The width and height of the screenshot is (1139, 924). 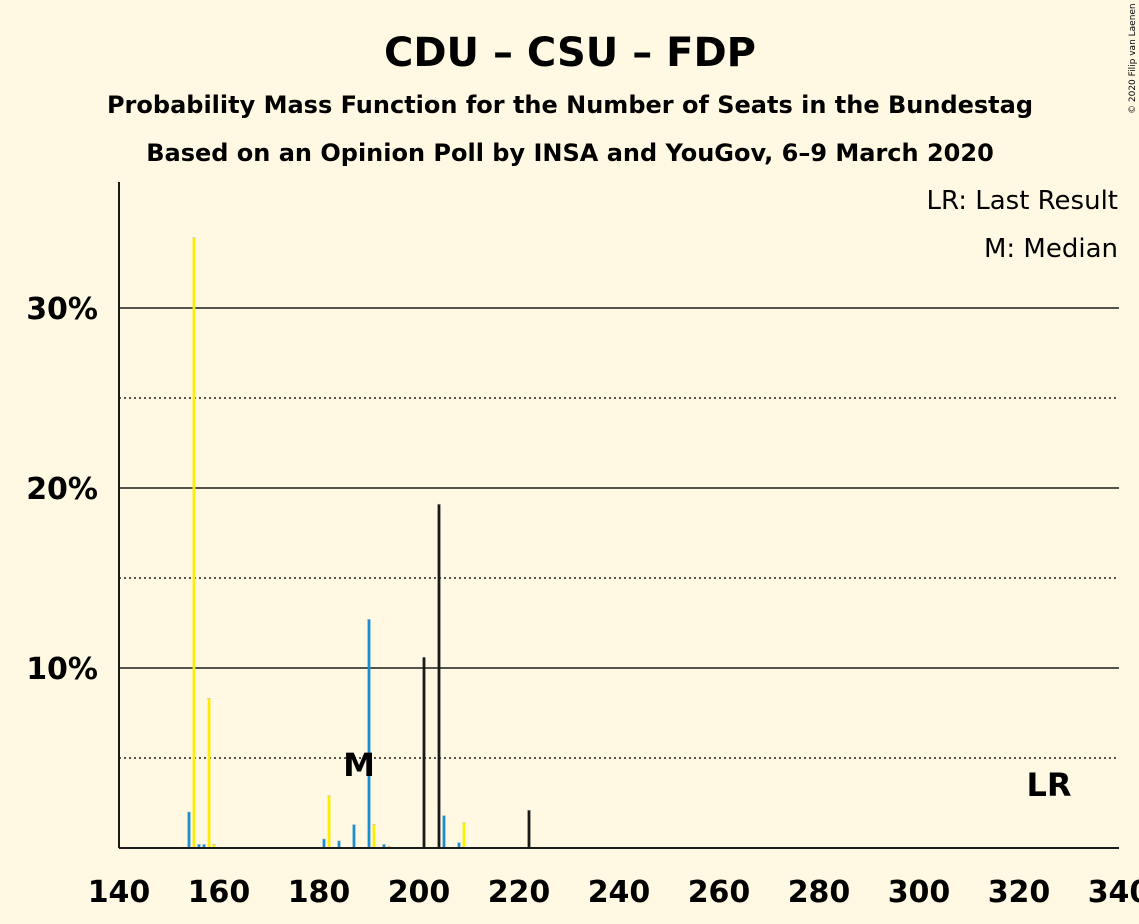 What do you see at coordinates (359, 765) in the screenshot?
I see `median-marker: M` at bounding box center [359, 765].